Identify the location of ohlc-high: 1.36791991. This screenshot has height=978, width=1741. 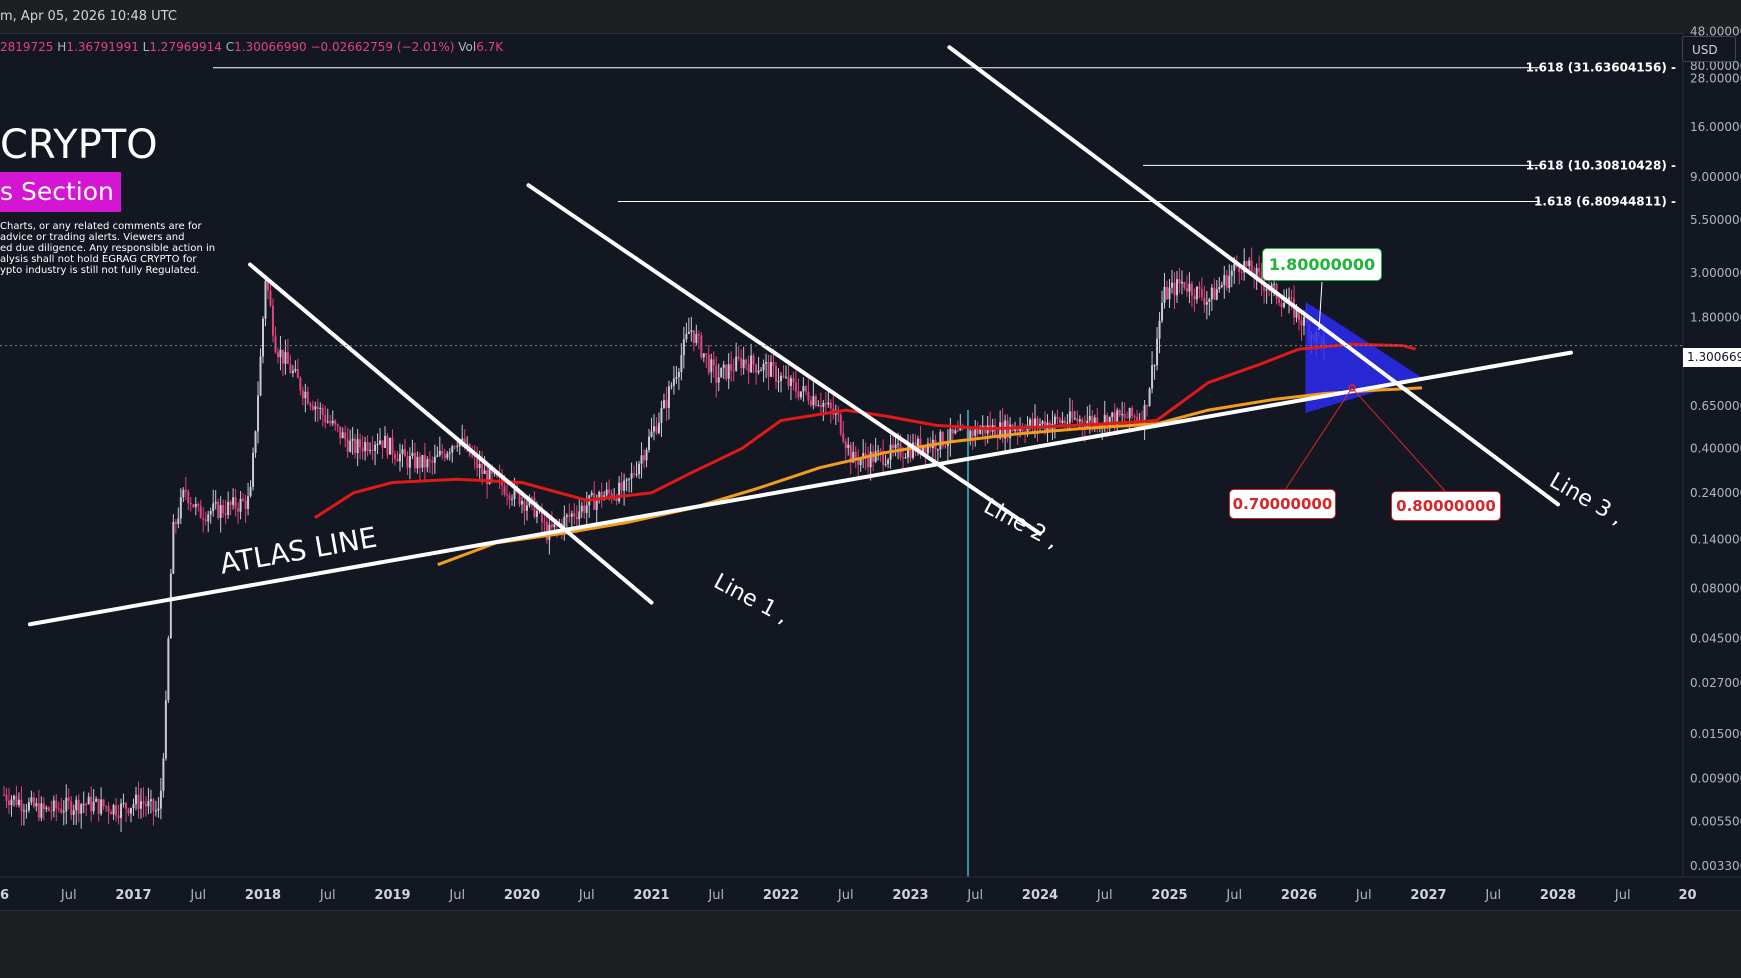
(102, 47).